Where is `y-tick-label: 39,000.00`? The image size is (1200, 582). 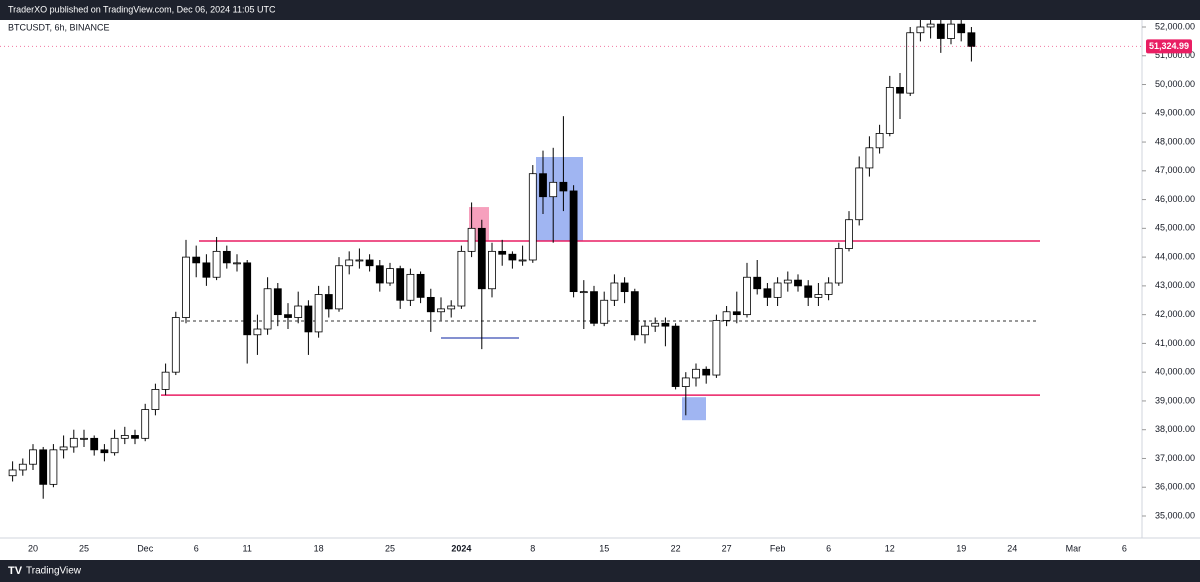 y-tick-label: 39,000.00 is located at coordinates (1175, 400).